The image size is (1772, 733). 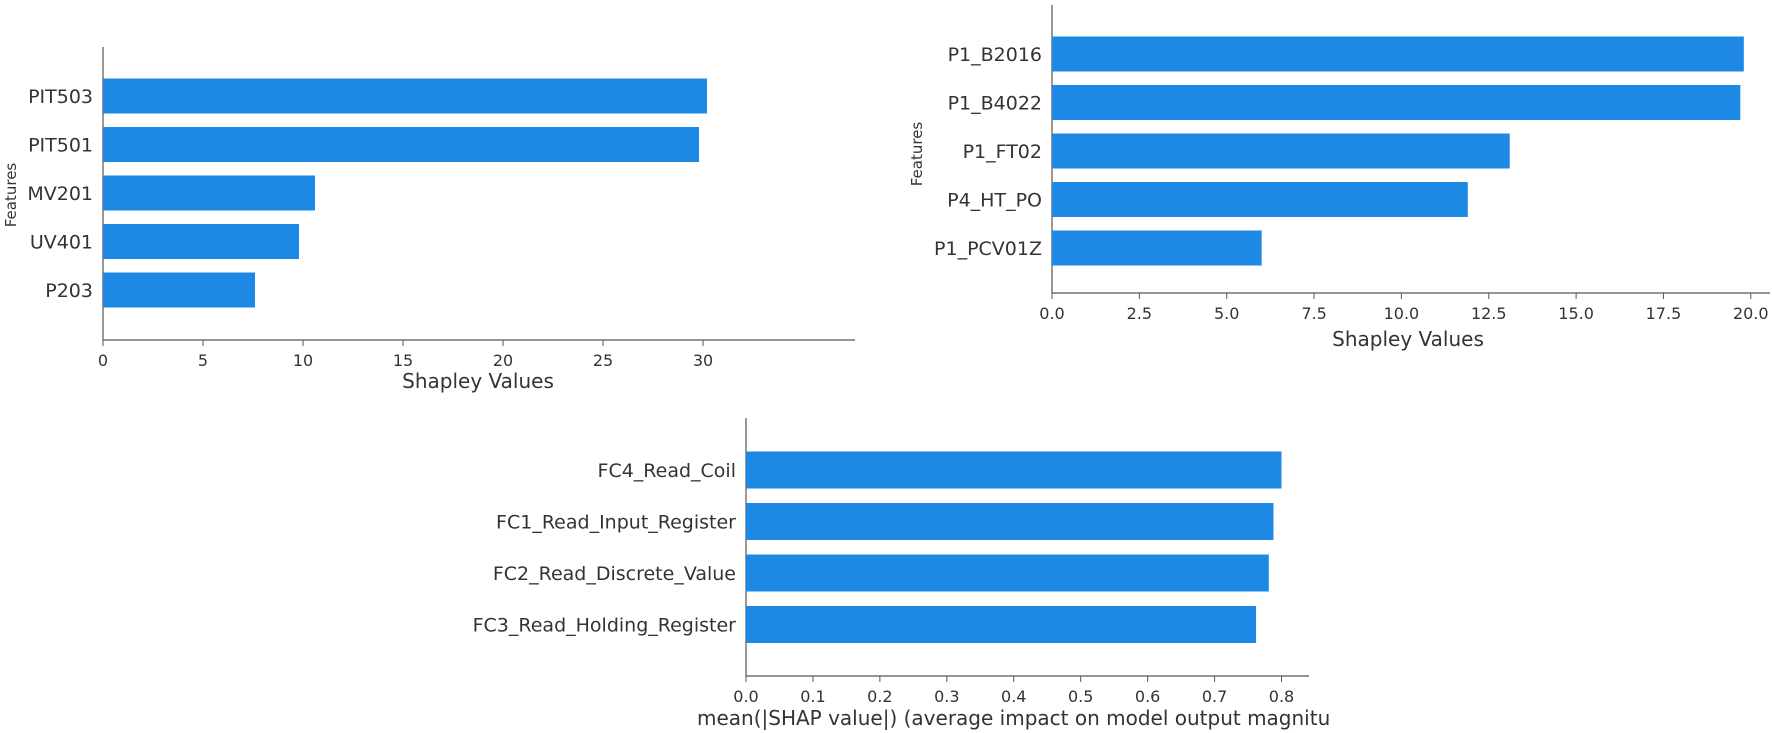 What do you see at coordinates (603, 360) in the screenshot?
I see `x-tick-label: 25` at bounding box center [603, 360].